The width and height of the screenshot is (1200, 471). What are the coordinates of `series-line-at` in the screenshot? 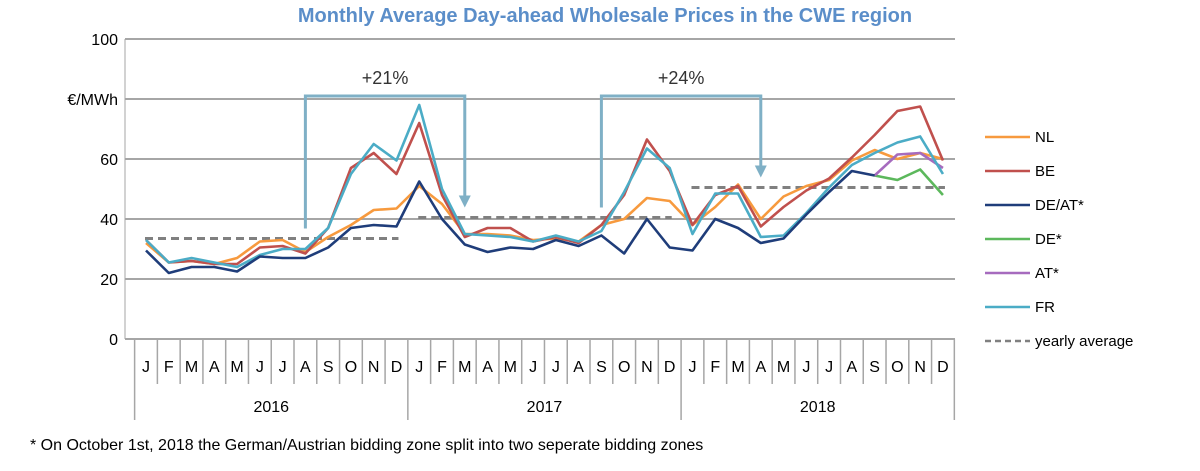 It's located at (908, 164).